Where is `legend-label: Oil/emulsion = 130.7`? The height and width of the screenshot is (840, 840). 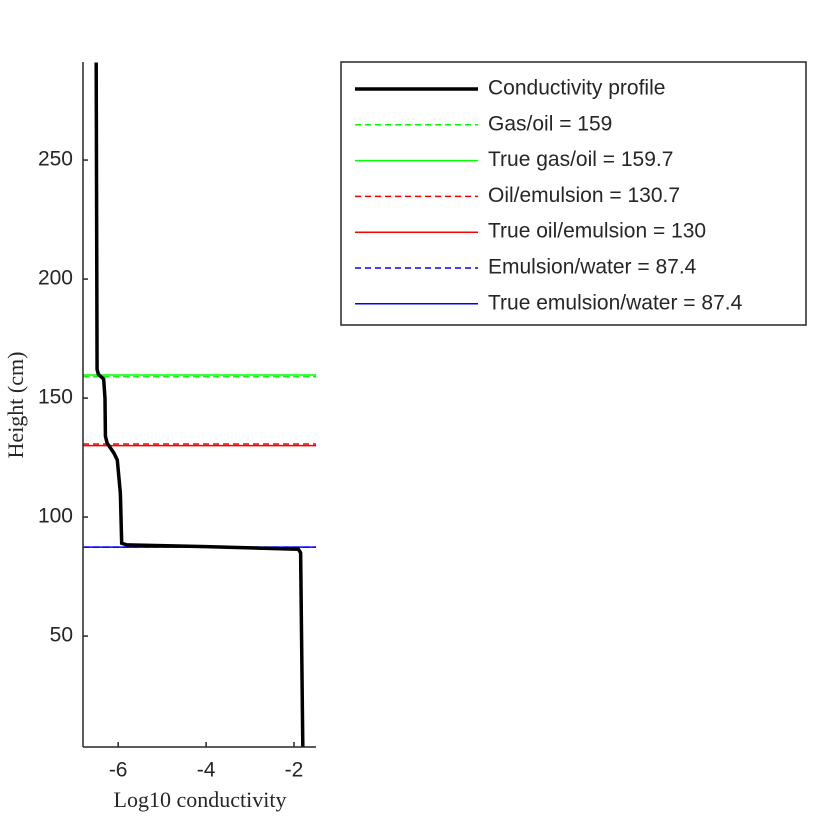 legend-label: Oil/emulsion = 130.7 is located at coordinates (584, 195).